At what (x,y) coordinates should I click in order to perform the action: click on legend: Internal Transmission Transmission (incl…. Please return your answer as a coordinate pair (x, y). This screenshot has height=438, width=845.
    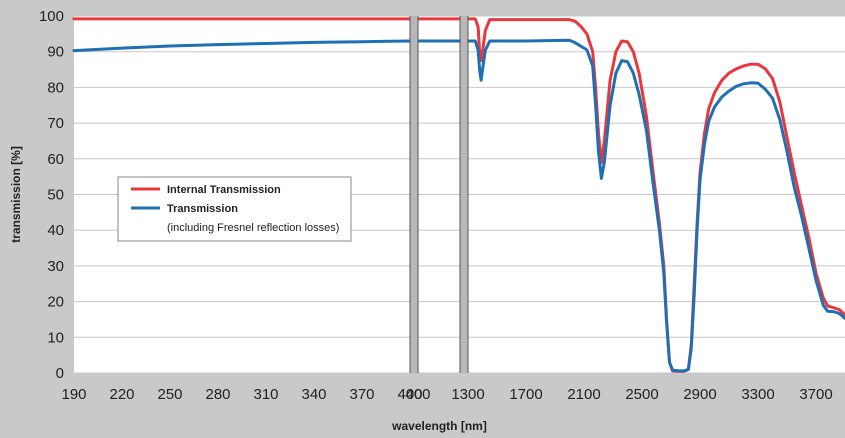
    Looking at the image, I should click on (234, 209).